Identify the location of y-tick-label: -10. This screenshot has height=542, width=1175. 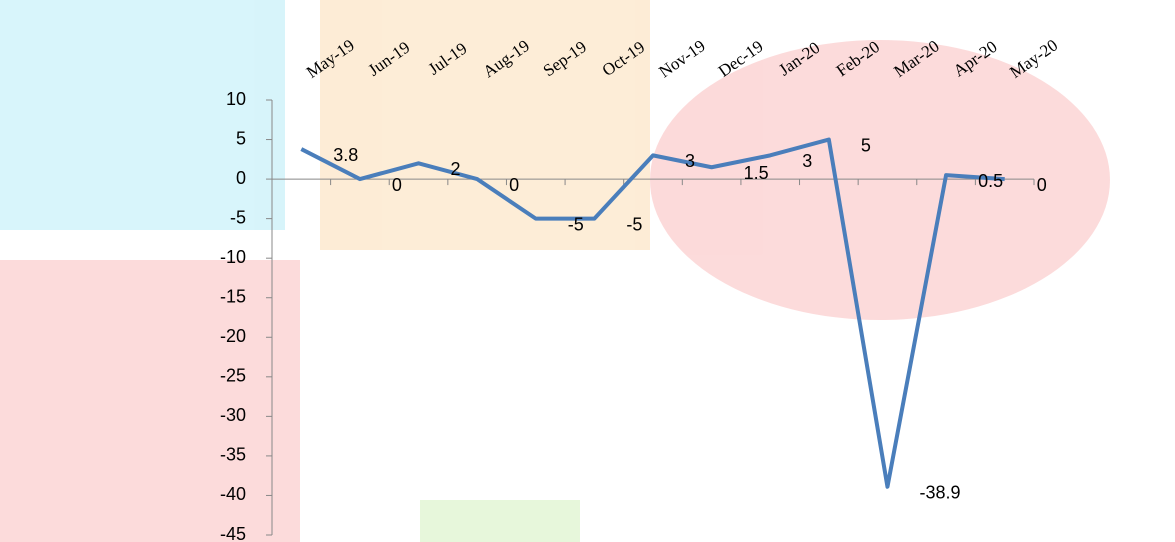
(233, 257).